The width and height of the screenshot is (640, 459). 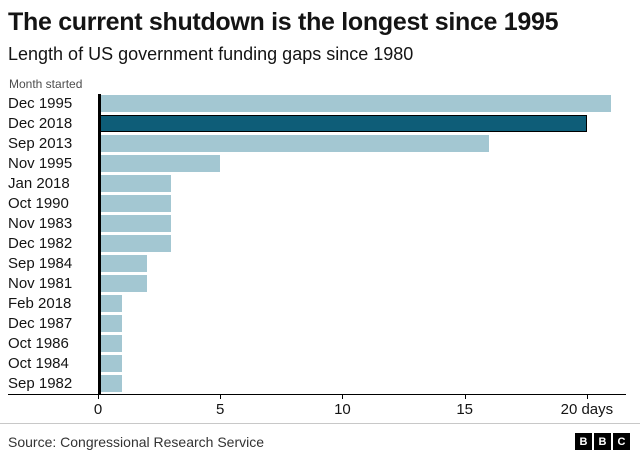 I want to click on bar-row: Dec 2018, so click(x=317, y=124).